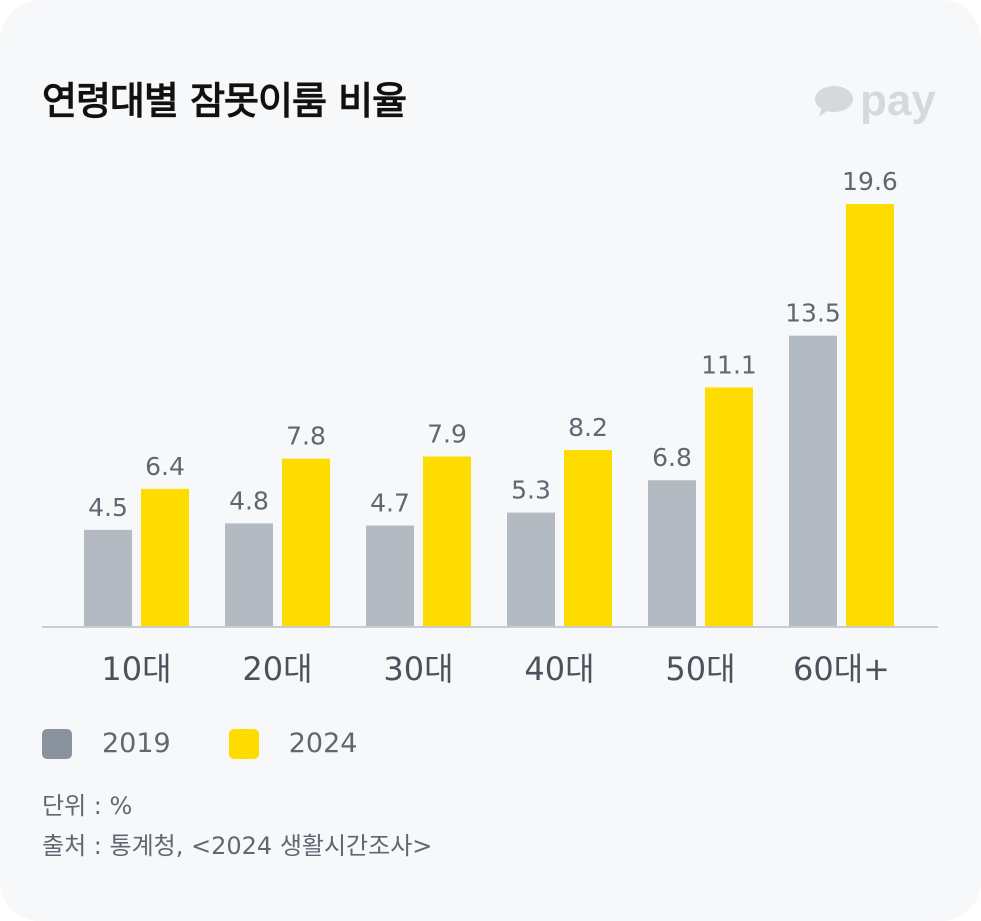 This screenshot has width=981, height=921. What do you see at coordinates (108, 507) in the screenshot?
I see `data-label: 4.5` at bounding box center [108, 507].